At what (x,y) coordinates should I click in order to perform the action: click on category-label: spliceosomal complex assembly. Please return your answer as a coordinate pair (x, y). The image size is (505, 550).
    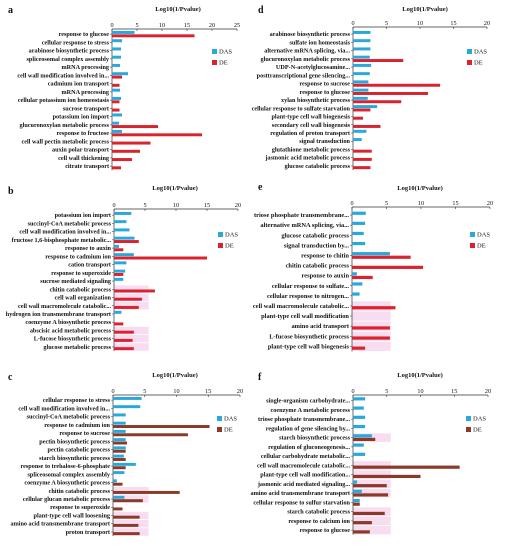
    Looking at the image, I should click on (69, 474).